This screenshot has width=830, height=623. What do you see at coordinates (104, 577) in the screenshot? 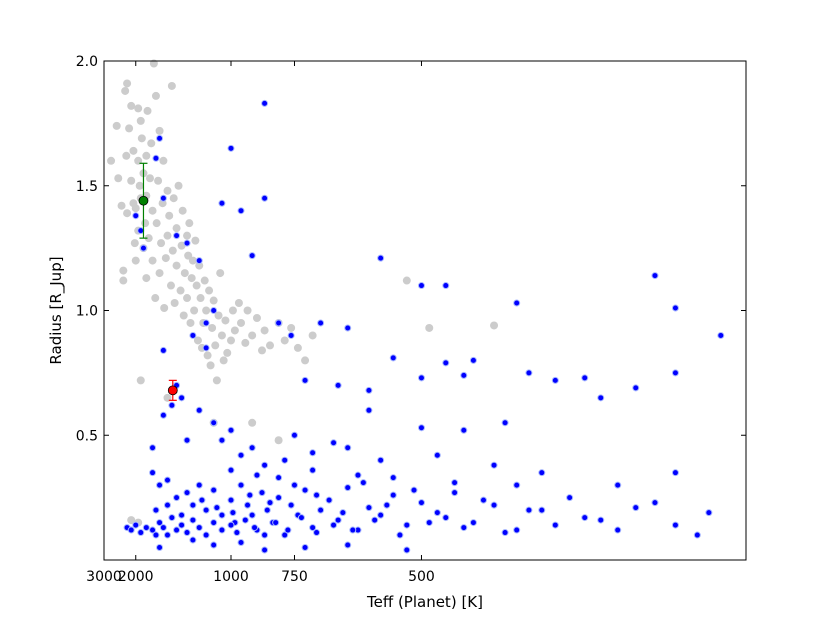
I see `x-tick-label: 3000` at bounding box center [104, 577].